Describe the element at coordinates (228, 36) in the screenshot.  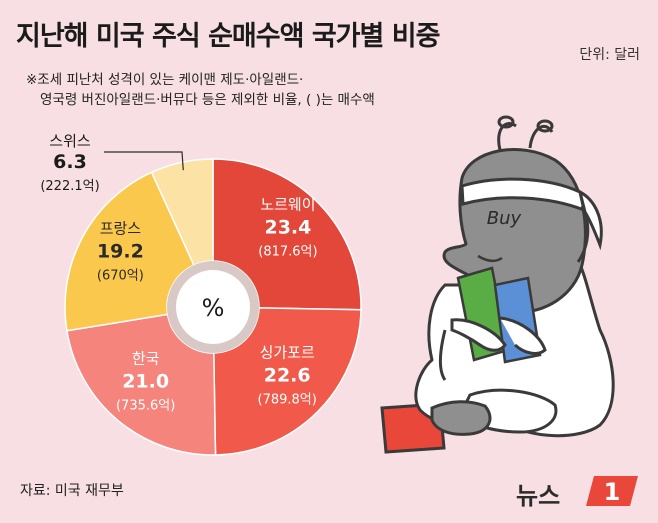
I see `chart-title: 지난해 미국 주식 순매수액 국가별 비중` at that location.